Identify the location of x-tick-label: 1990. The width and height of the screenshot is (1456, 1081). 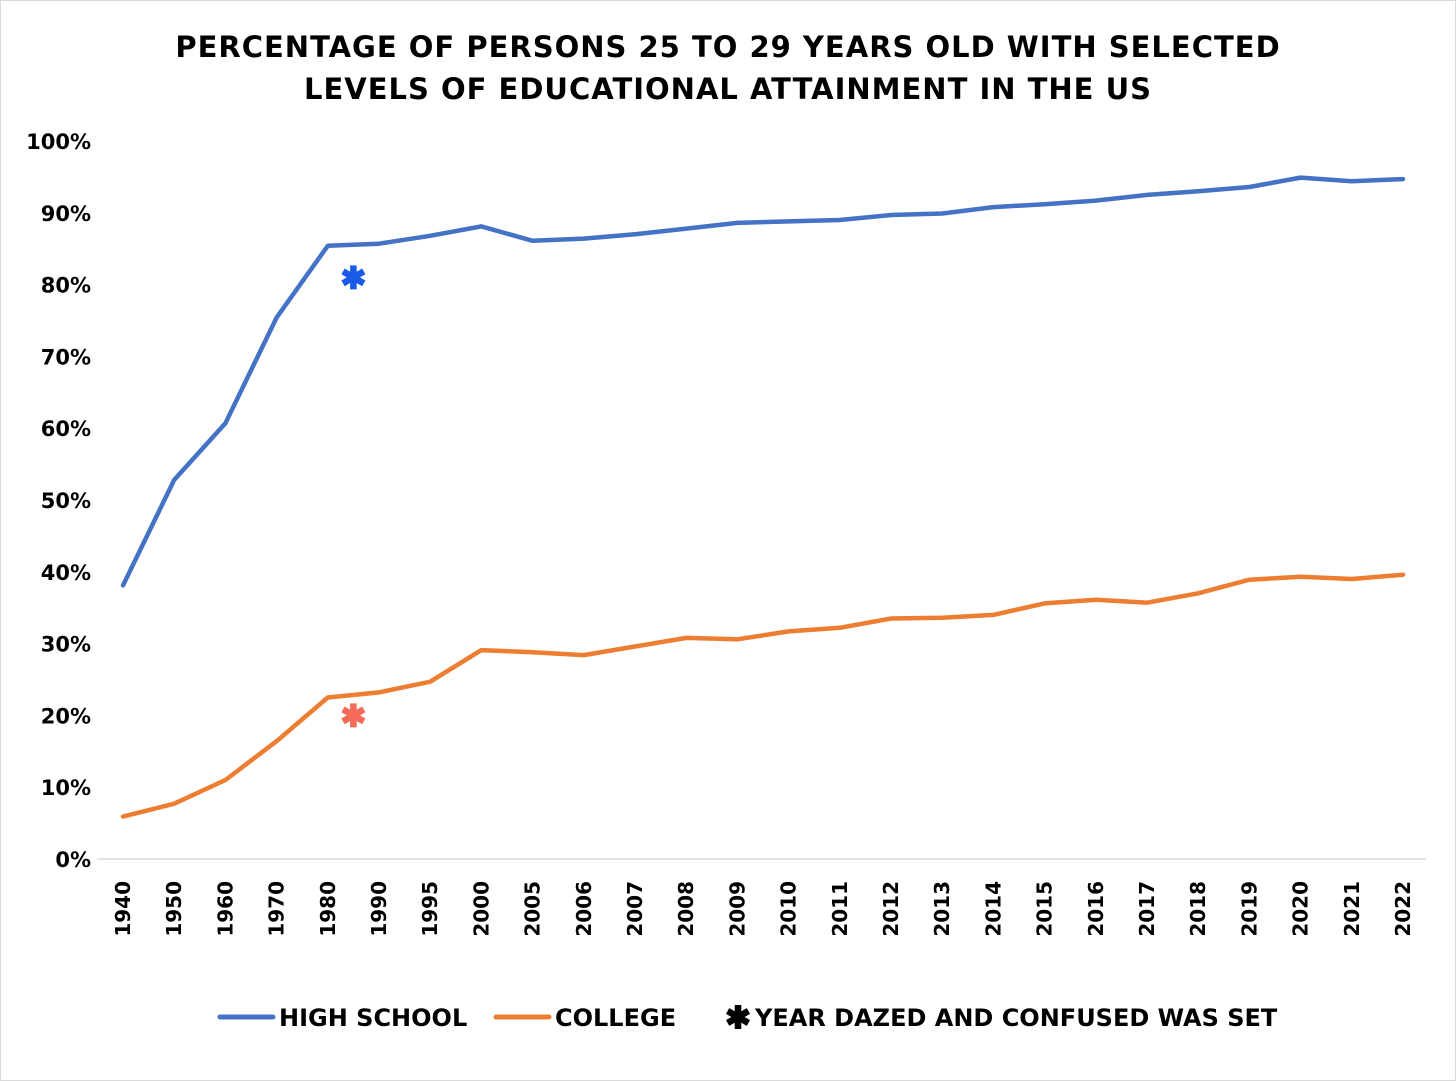
(379, 909).